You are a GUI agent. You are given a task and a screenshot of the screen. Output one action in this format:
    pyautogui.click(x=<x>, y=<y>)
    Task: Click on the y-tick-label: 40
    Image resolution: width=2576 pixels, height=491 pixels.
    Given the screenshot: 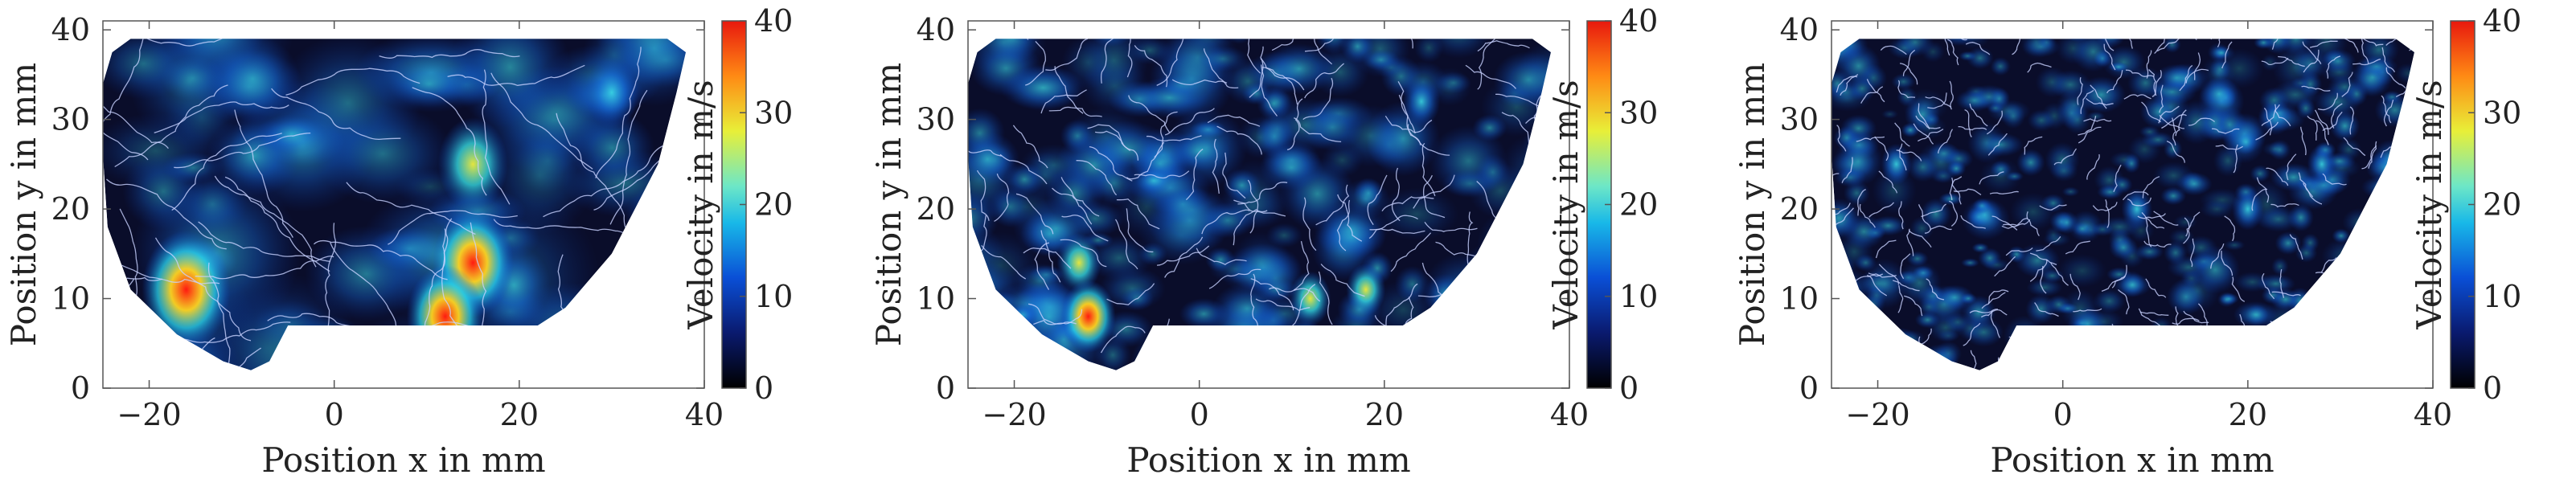 What is the action you would take?
    pyautogui.click(x=70, y=29)
    